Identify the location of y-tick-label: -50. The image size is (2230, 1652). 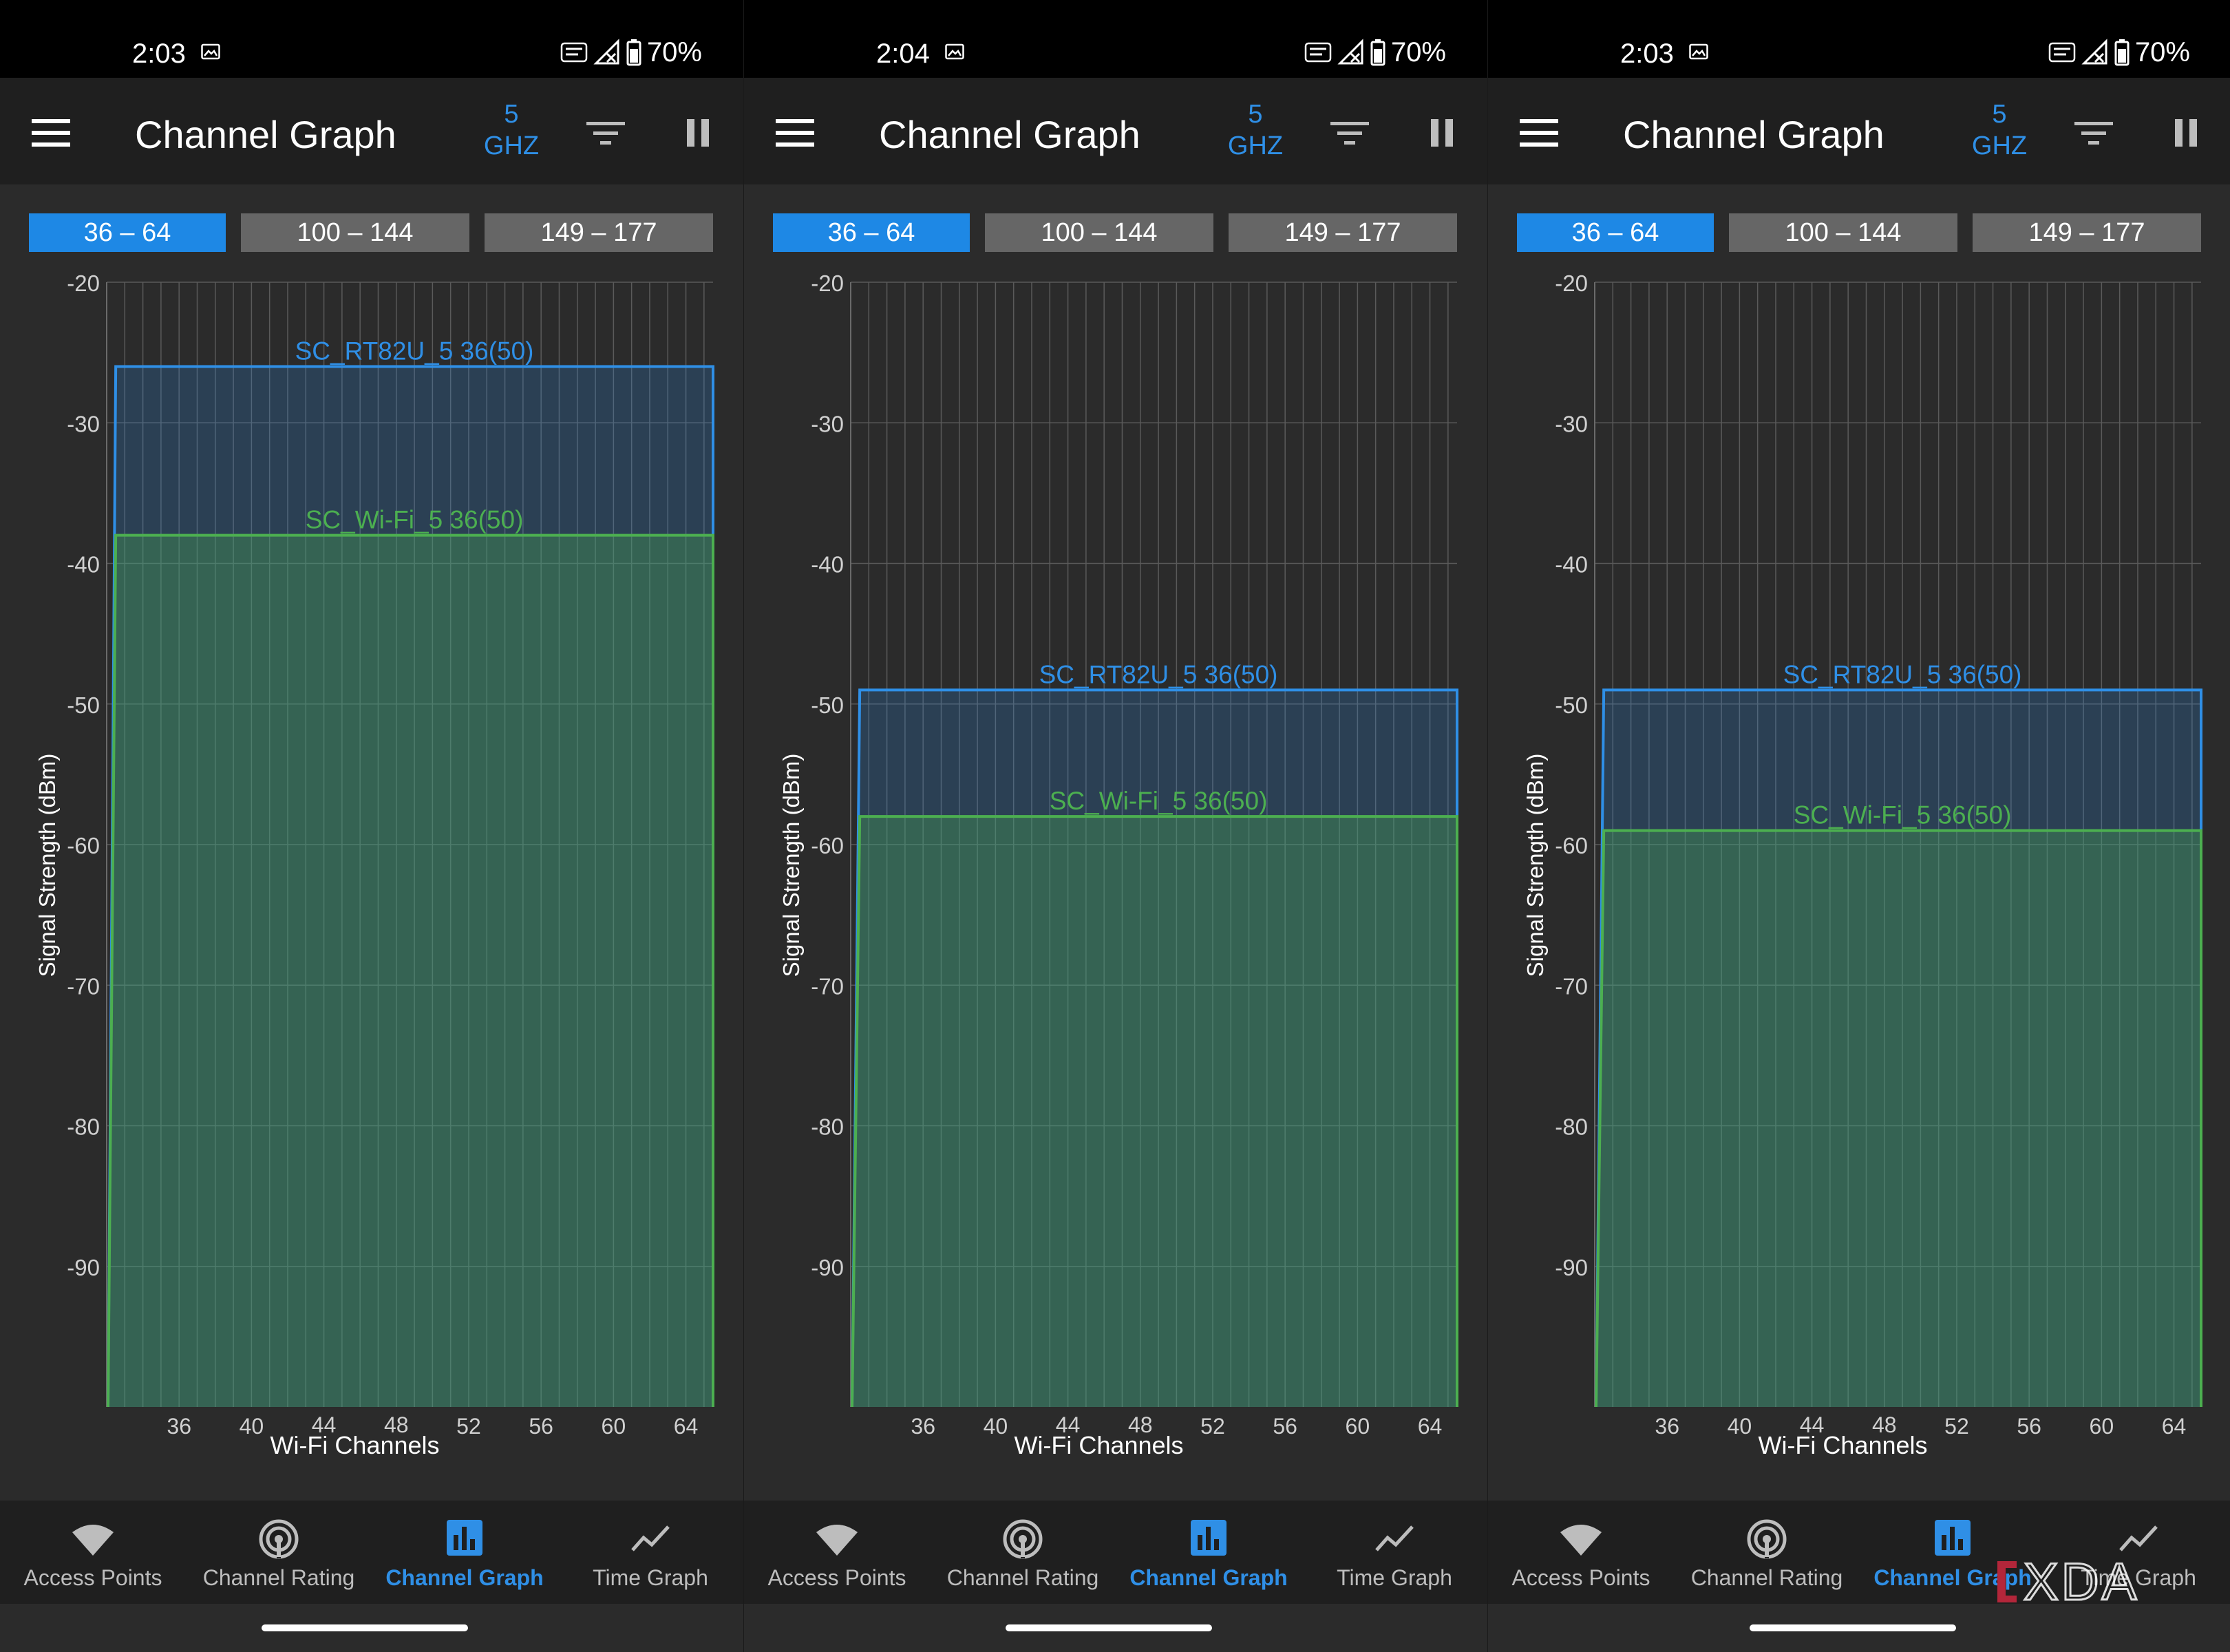
(83, 705).